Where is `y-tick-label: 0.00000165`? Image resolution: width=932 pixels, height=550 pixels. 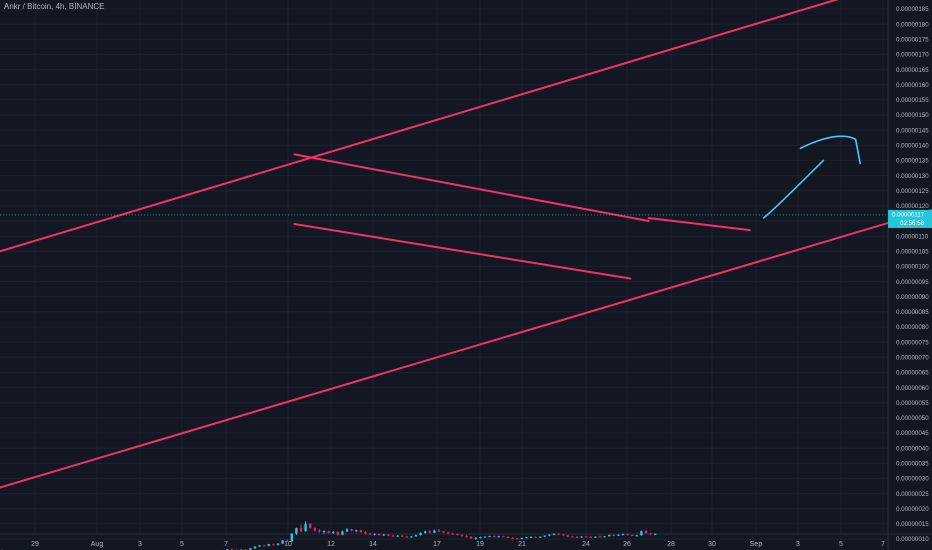
y-tick-label: 0.00000165 is located at coordinates (912, 70).